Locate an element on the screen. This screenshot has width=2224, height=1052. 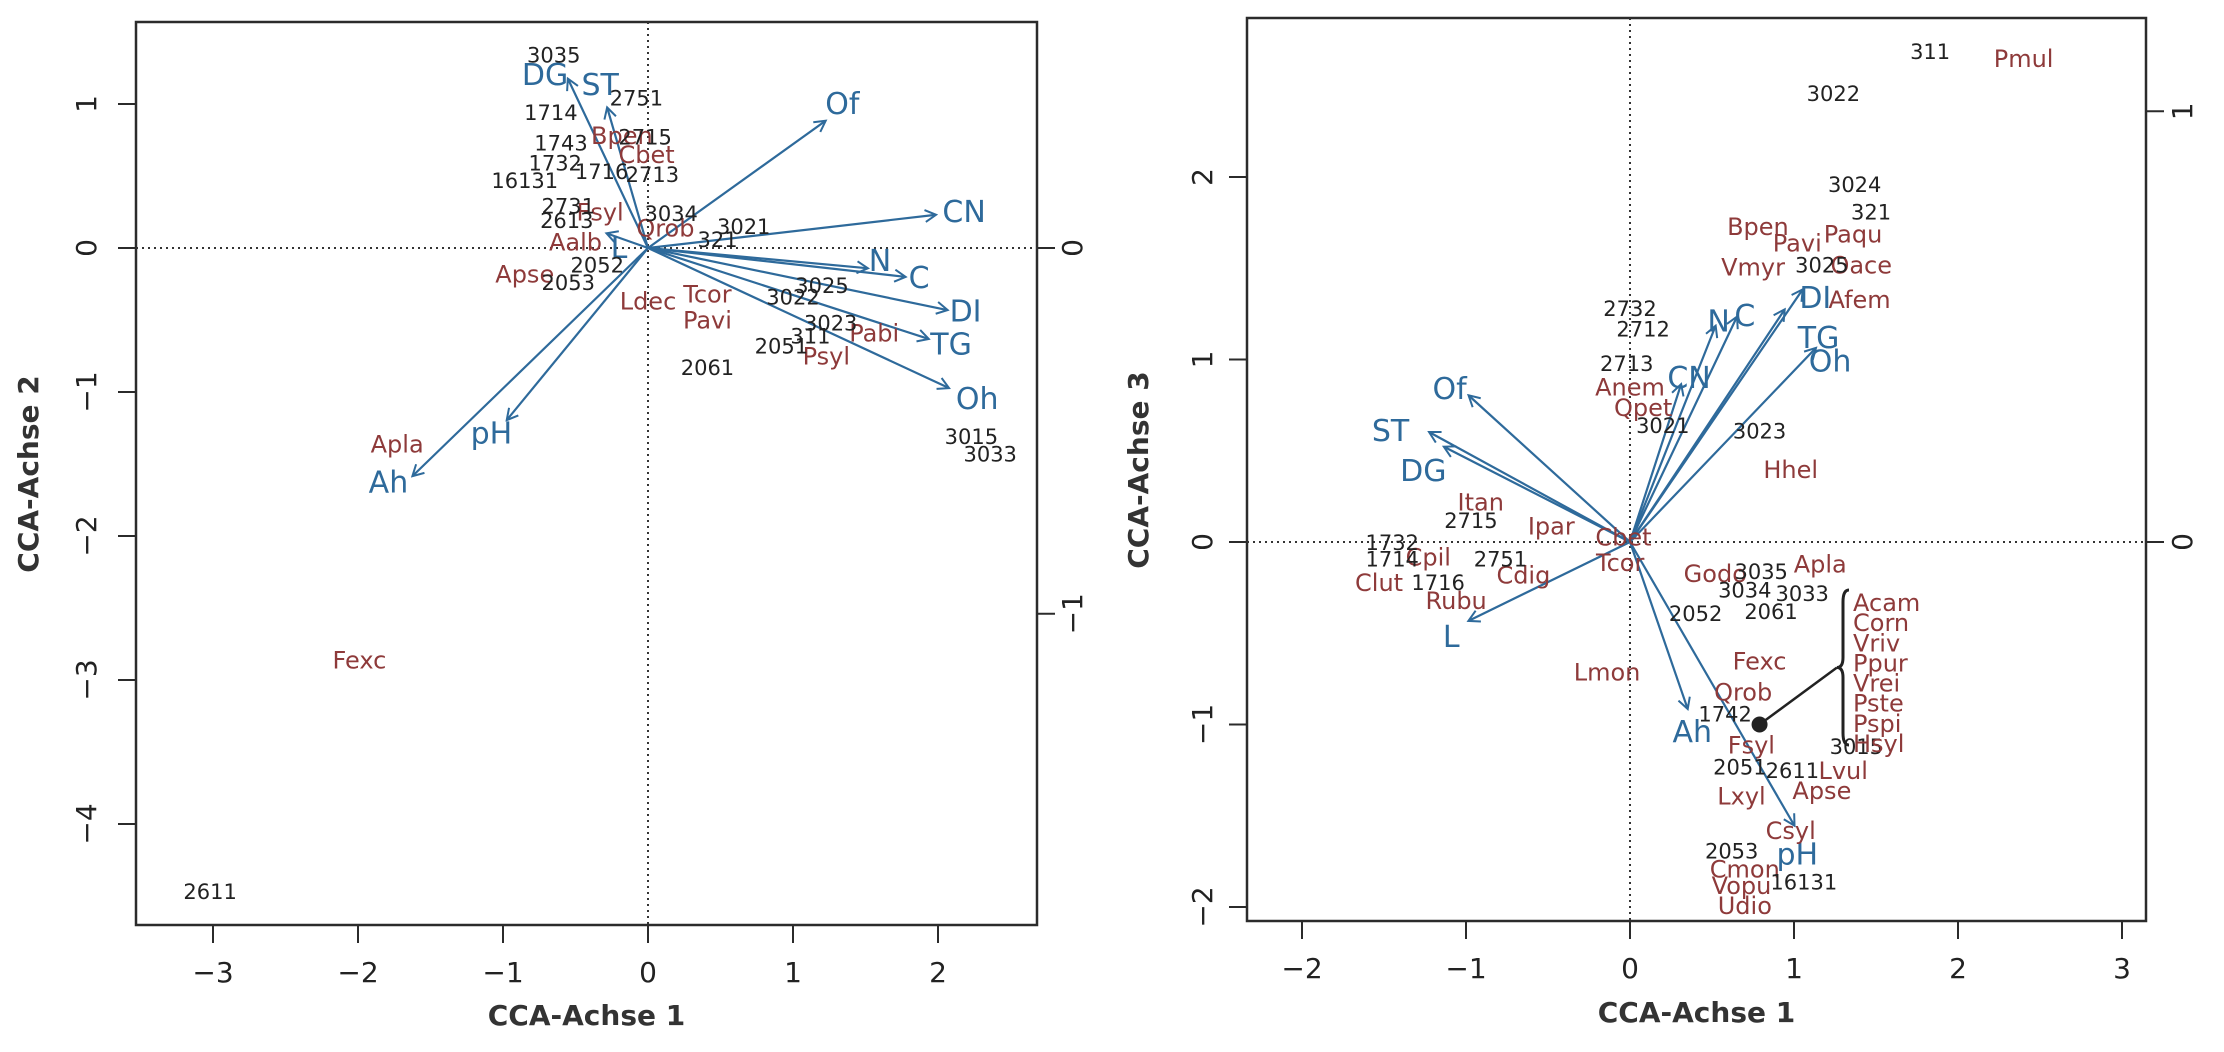
env-arrow-of is located at coordinates (736, 185).